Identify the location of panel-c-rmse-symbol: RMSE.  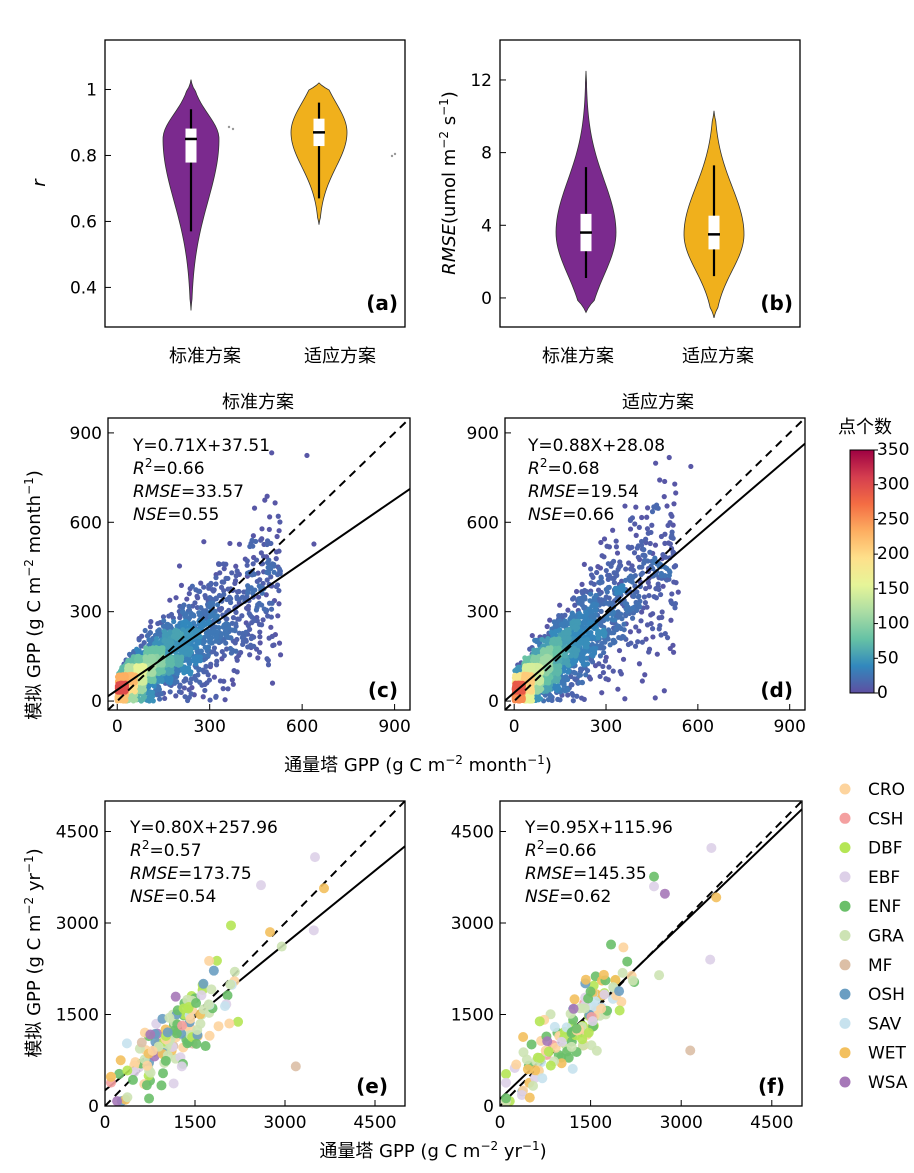
(157, 492).